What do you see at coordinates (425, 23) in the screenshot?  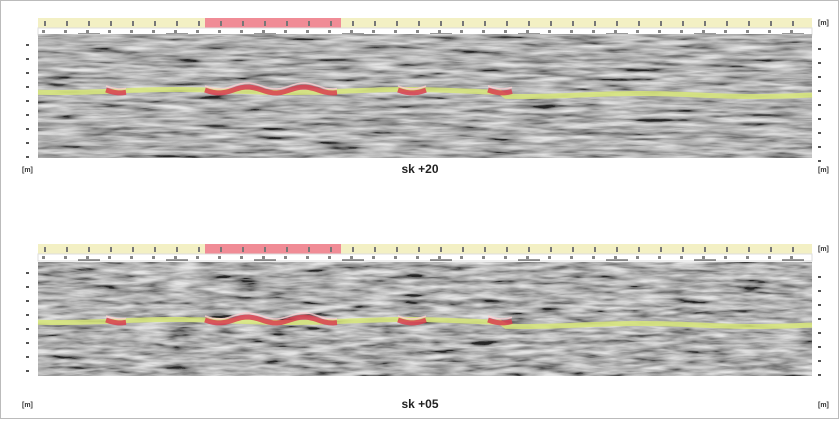 I see `distance-strip` at bounding box center [425, 23].